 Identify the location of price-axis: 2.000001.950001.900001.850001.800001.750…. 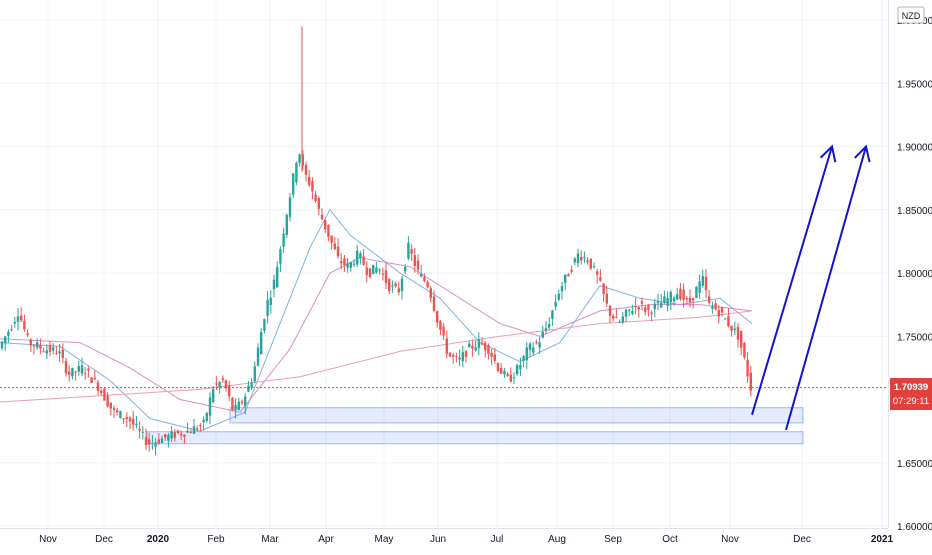
(914, 274).